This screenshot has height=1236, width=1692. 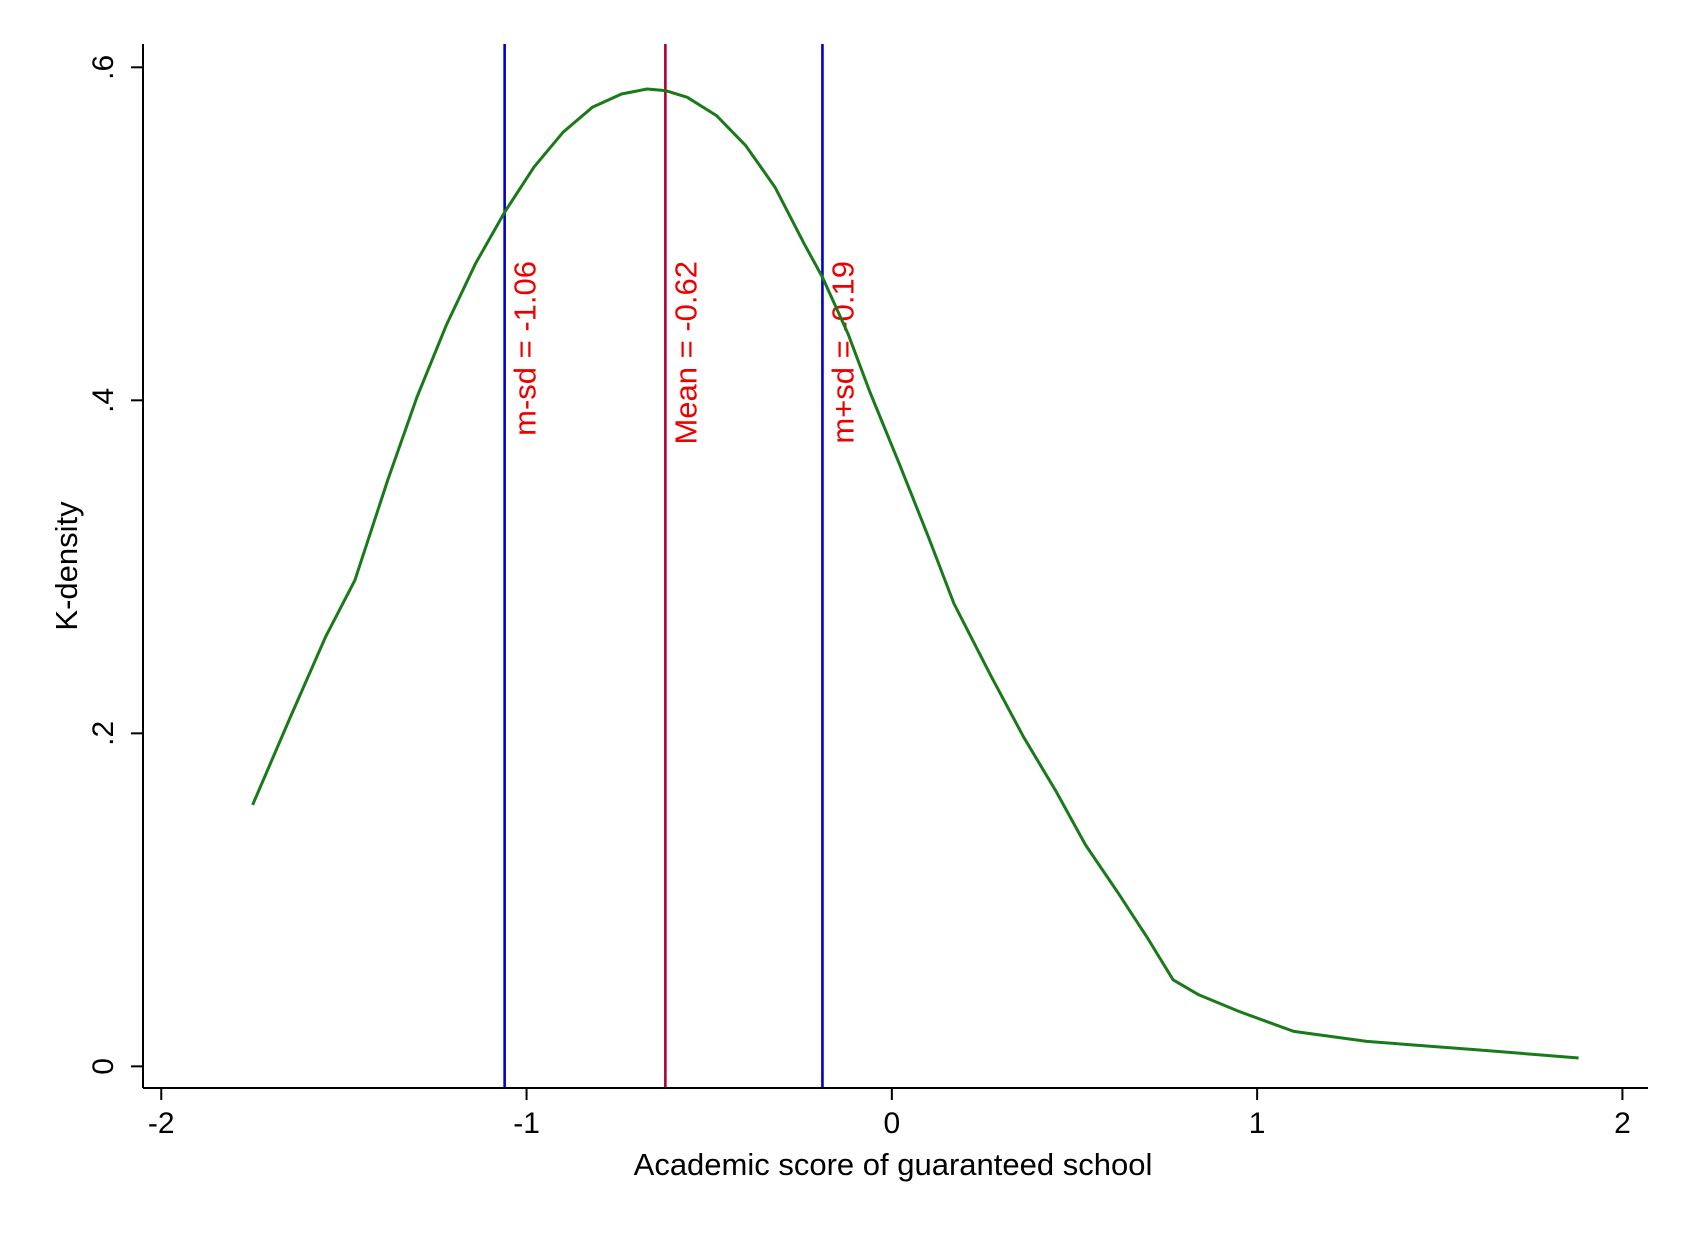 I want to click on x-tick-label: -1, so click(x=526, y=1123).